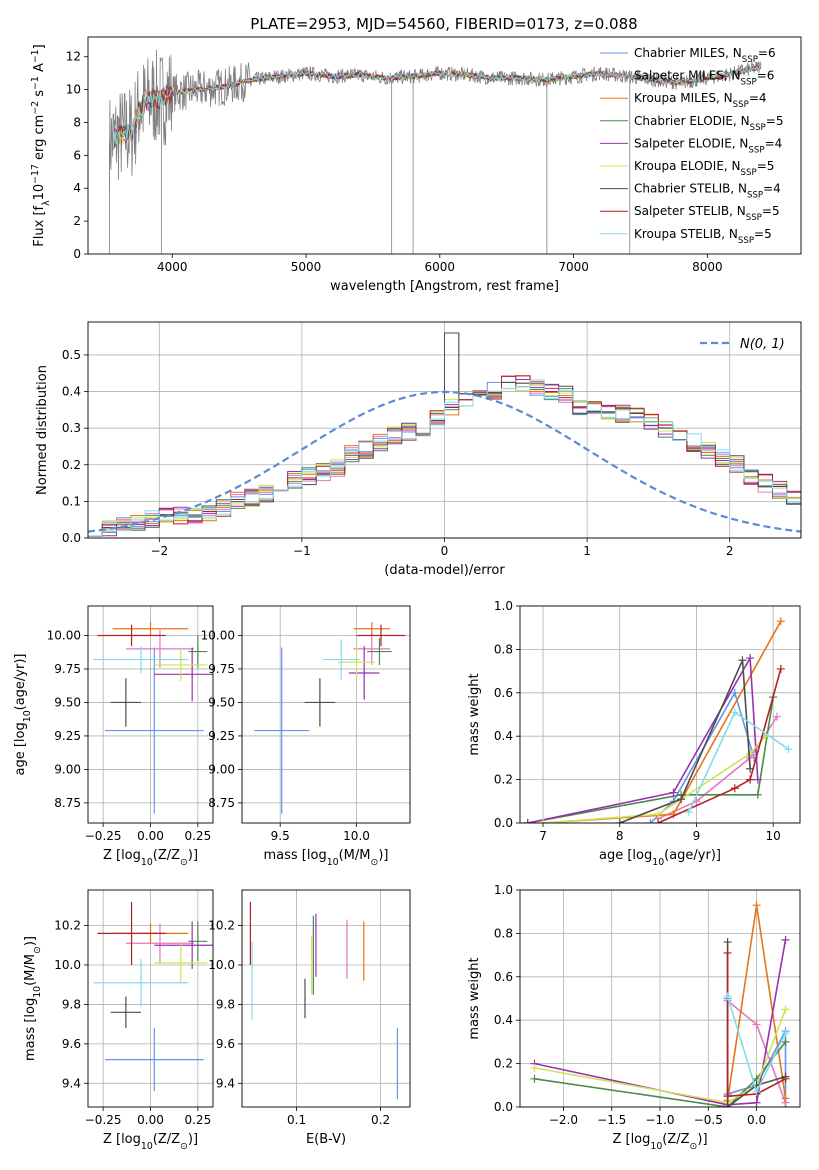 Image resolution: width=819 pixels, height=1170 pixels. Describe the element at coordinates (730, 551) in the screenshot. I see `x-tick-label: 2` at that location.